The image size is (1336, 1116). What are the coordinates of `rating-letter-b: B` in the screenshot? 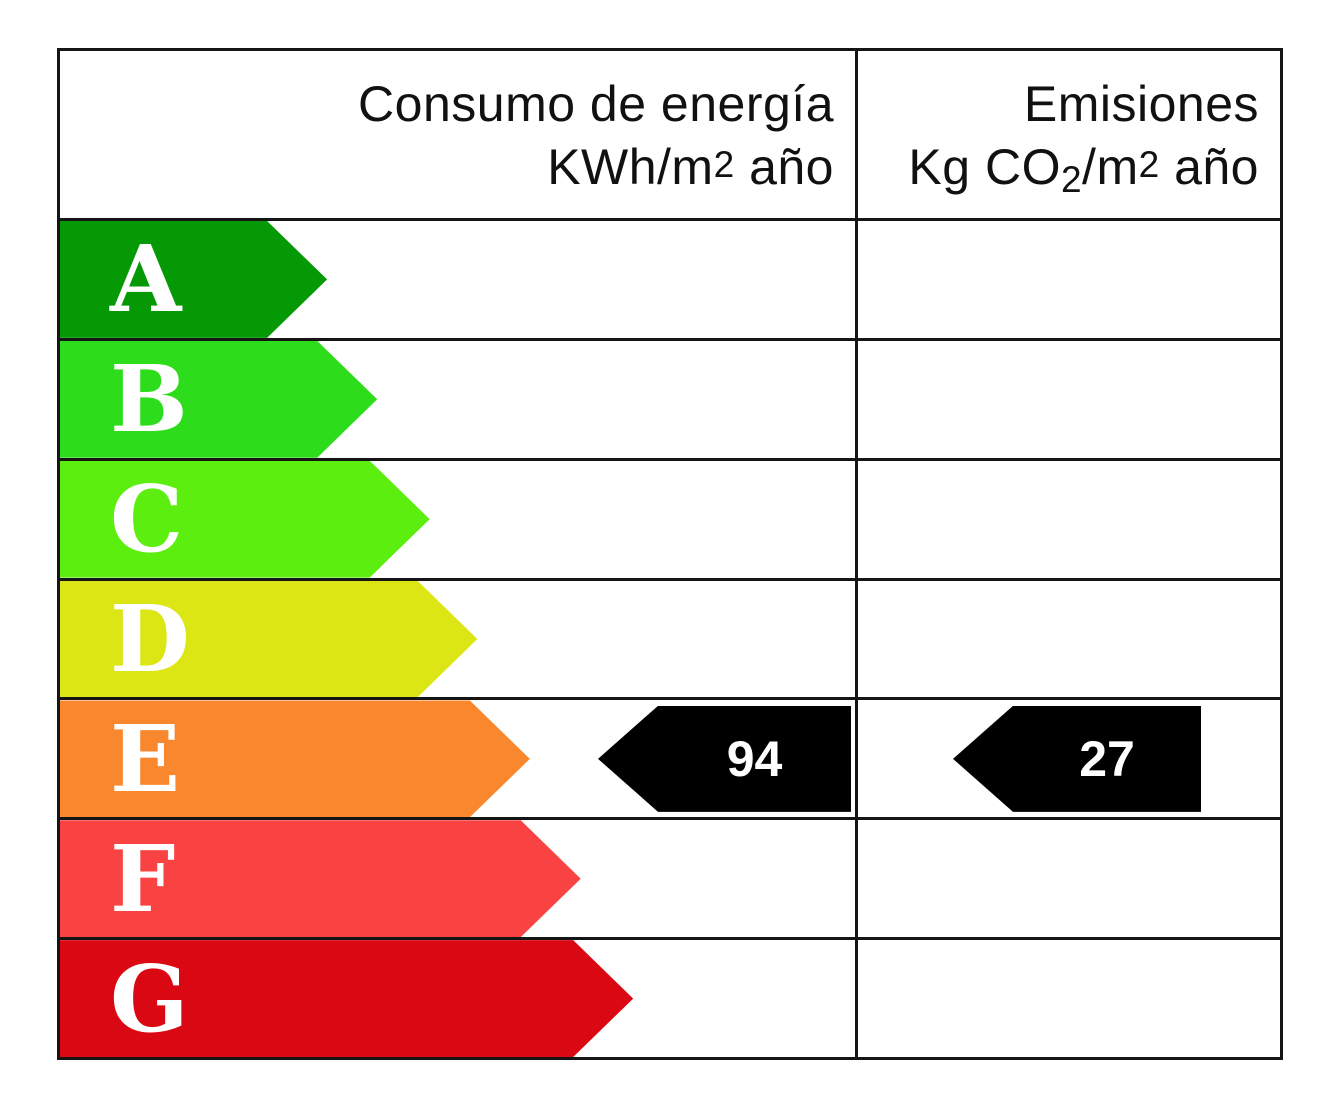 It's located at (149, 399).